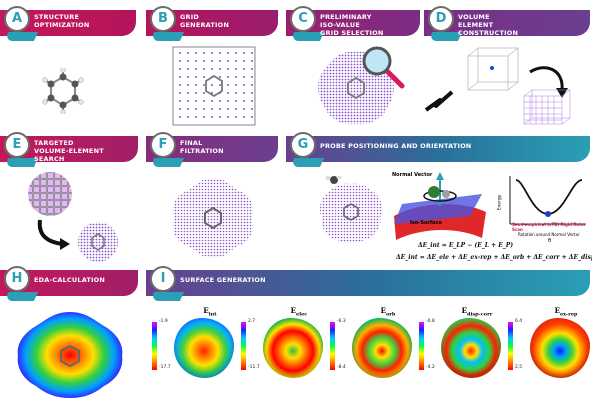 The width and height of the screenshot is (592, 402). What do you see at coordinates (302, 314) in the screenshot?
I see `surface-label-sub: elec` at bounding box center [302, 314].